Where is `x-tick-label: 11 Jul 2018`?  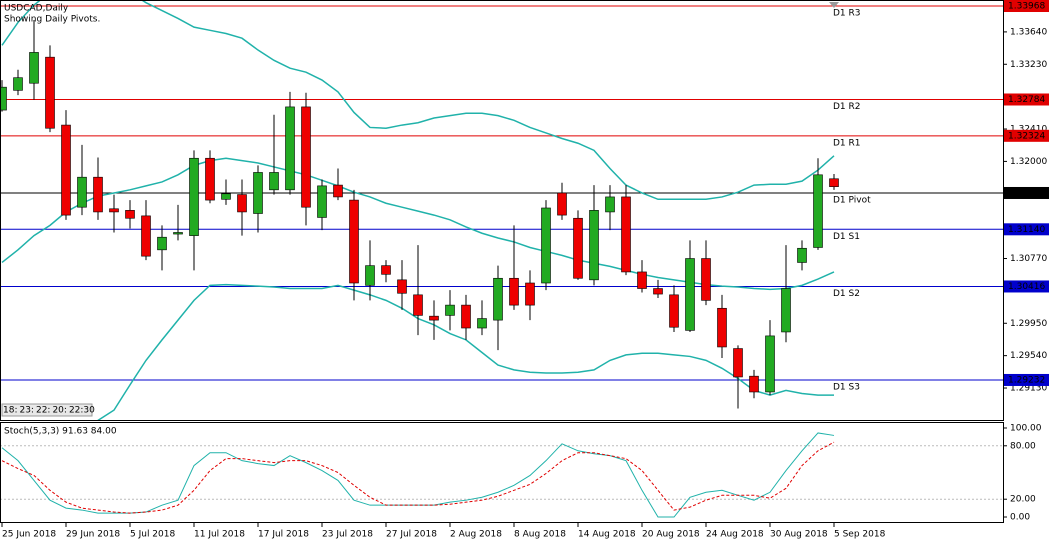
x-tick-label: 11 Jul 2018 is located at coordinates (219, 535).